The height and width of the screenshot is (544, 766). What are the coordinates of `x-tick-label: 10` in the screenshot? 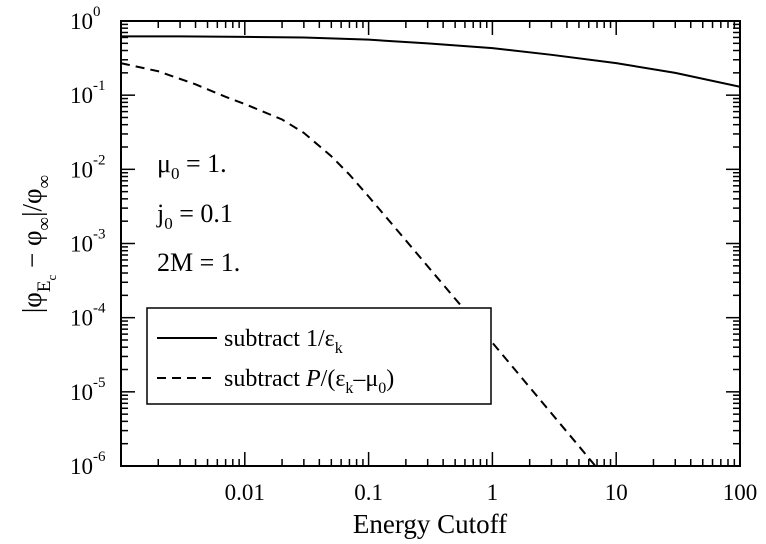 It's located at (616, 492).